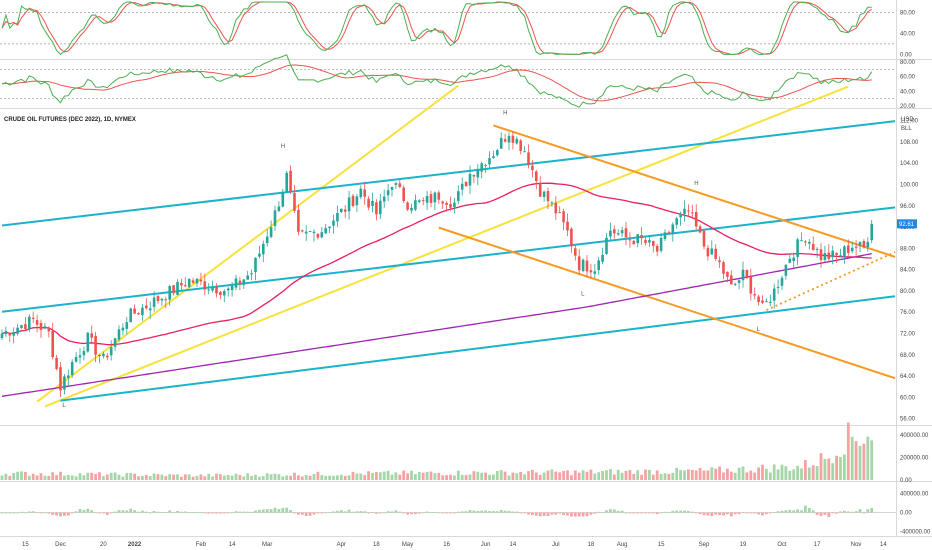 This screenshot has height=550, width=932. What do you see at coordinates (906, 129) in the screenshot?
I see `unit-label: BLL` at bounding box center [906, 129].